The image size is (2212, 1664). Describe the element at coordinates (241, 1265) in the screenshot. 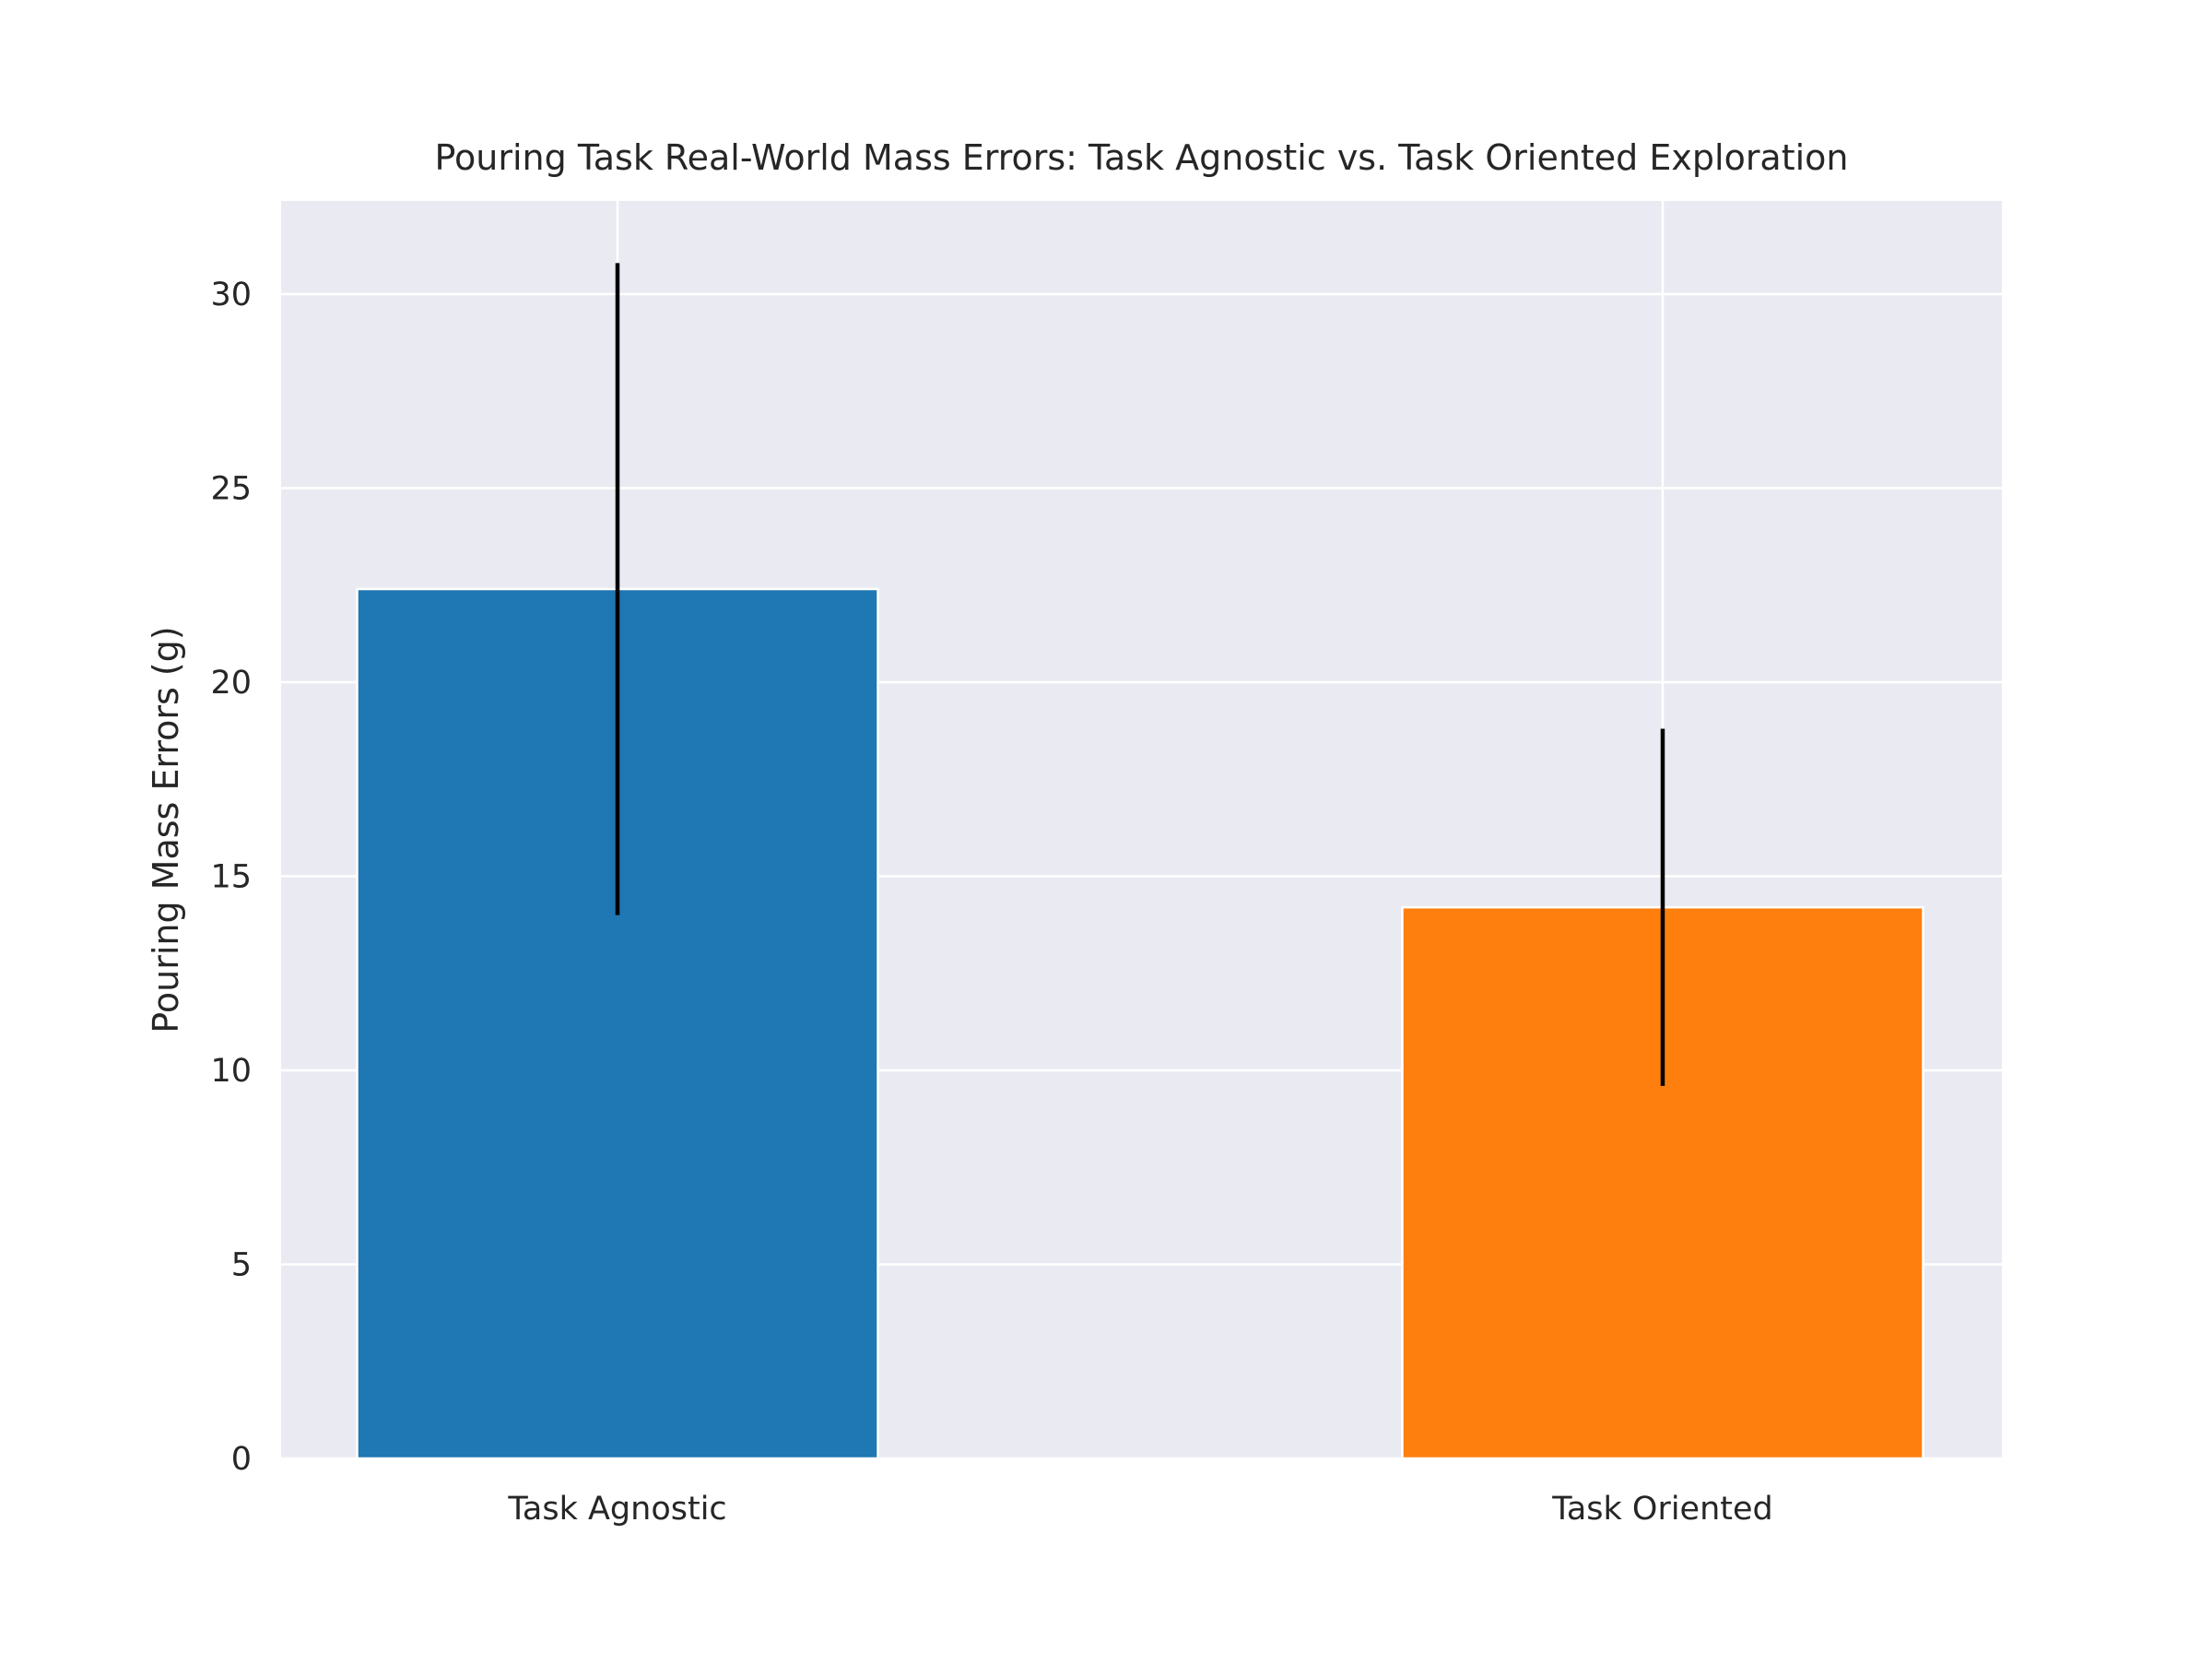

I see `y-tick-label: 5` at that location.